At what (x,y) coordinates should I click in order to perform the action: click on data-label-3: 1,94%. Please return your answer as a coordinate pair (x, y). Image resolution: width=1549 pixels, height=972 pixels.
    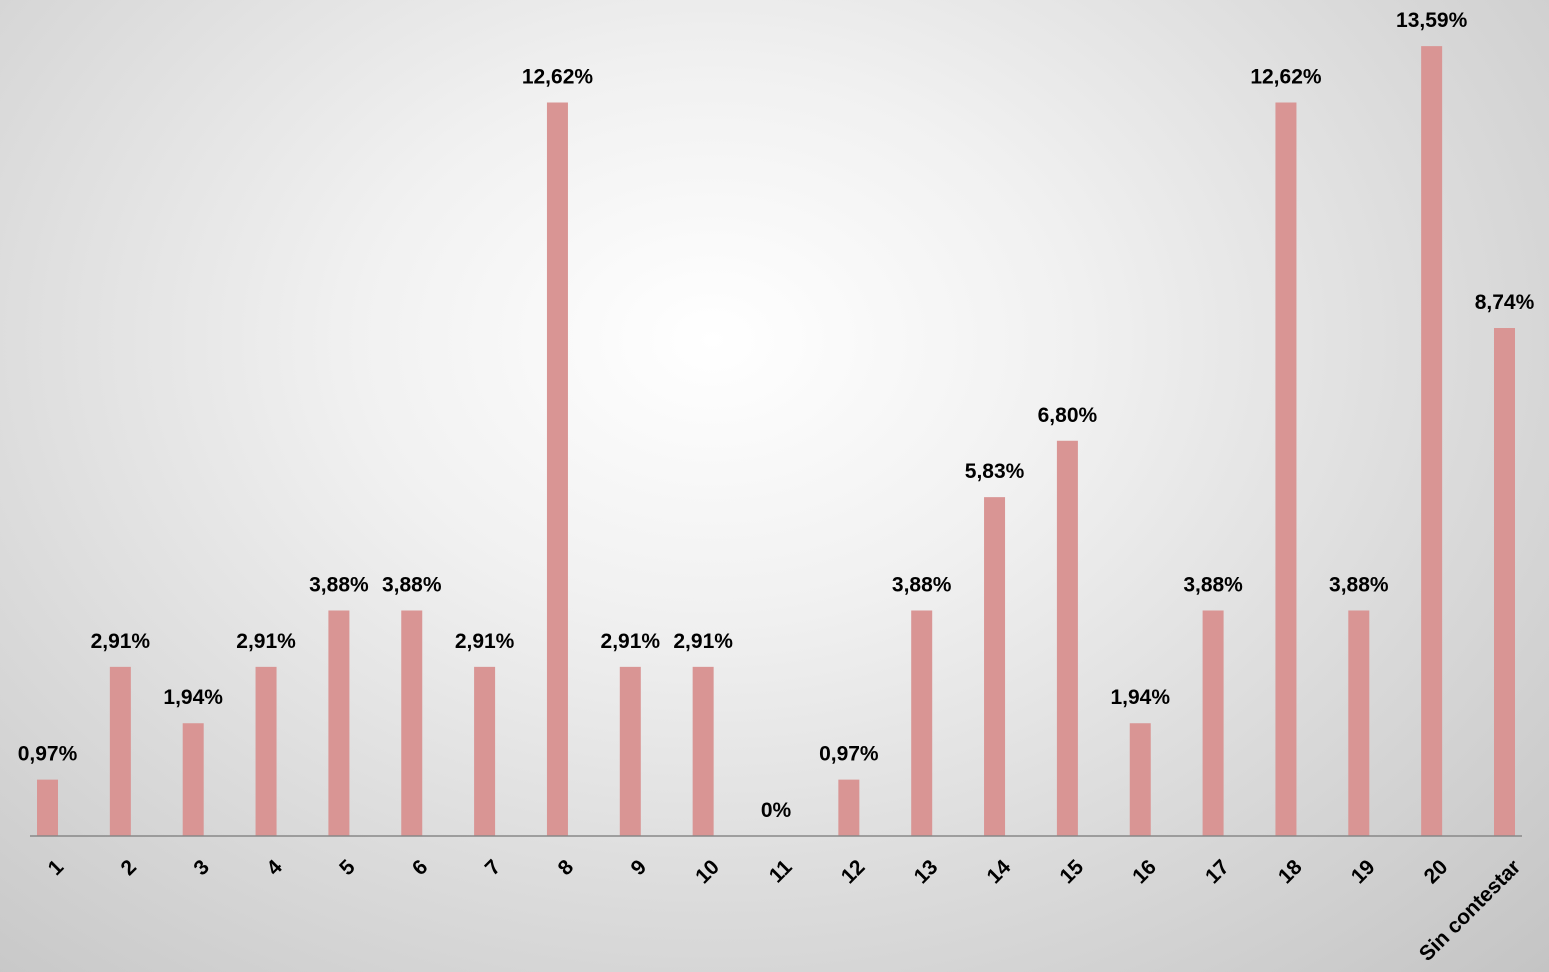
    Looking at the image, I should click on (193, 697).